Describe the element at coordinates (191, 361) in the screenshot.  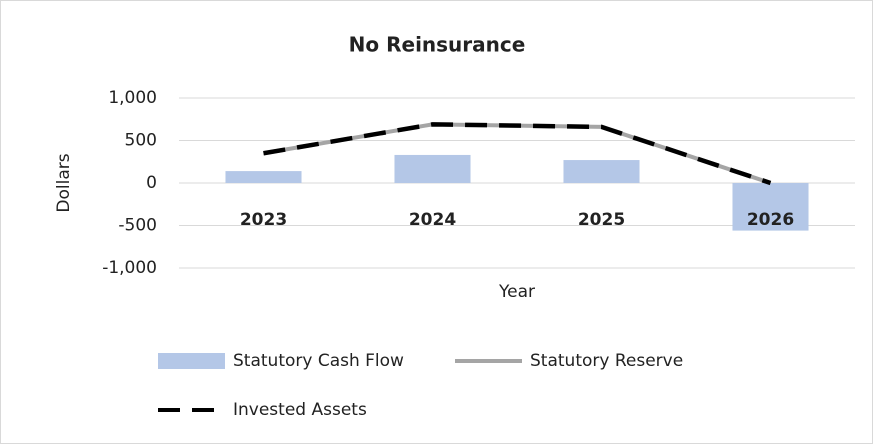
I see `legend-swatch` at that location.